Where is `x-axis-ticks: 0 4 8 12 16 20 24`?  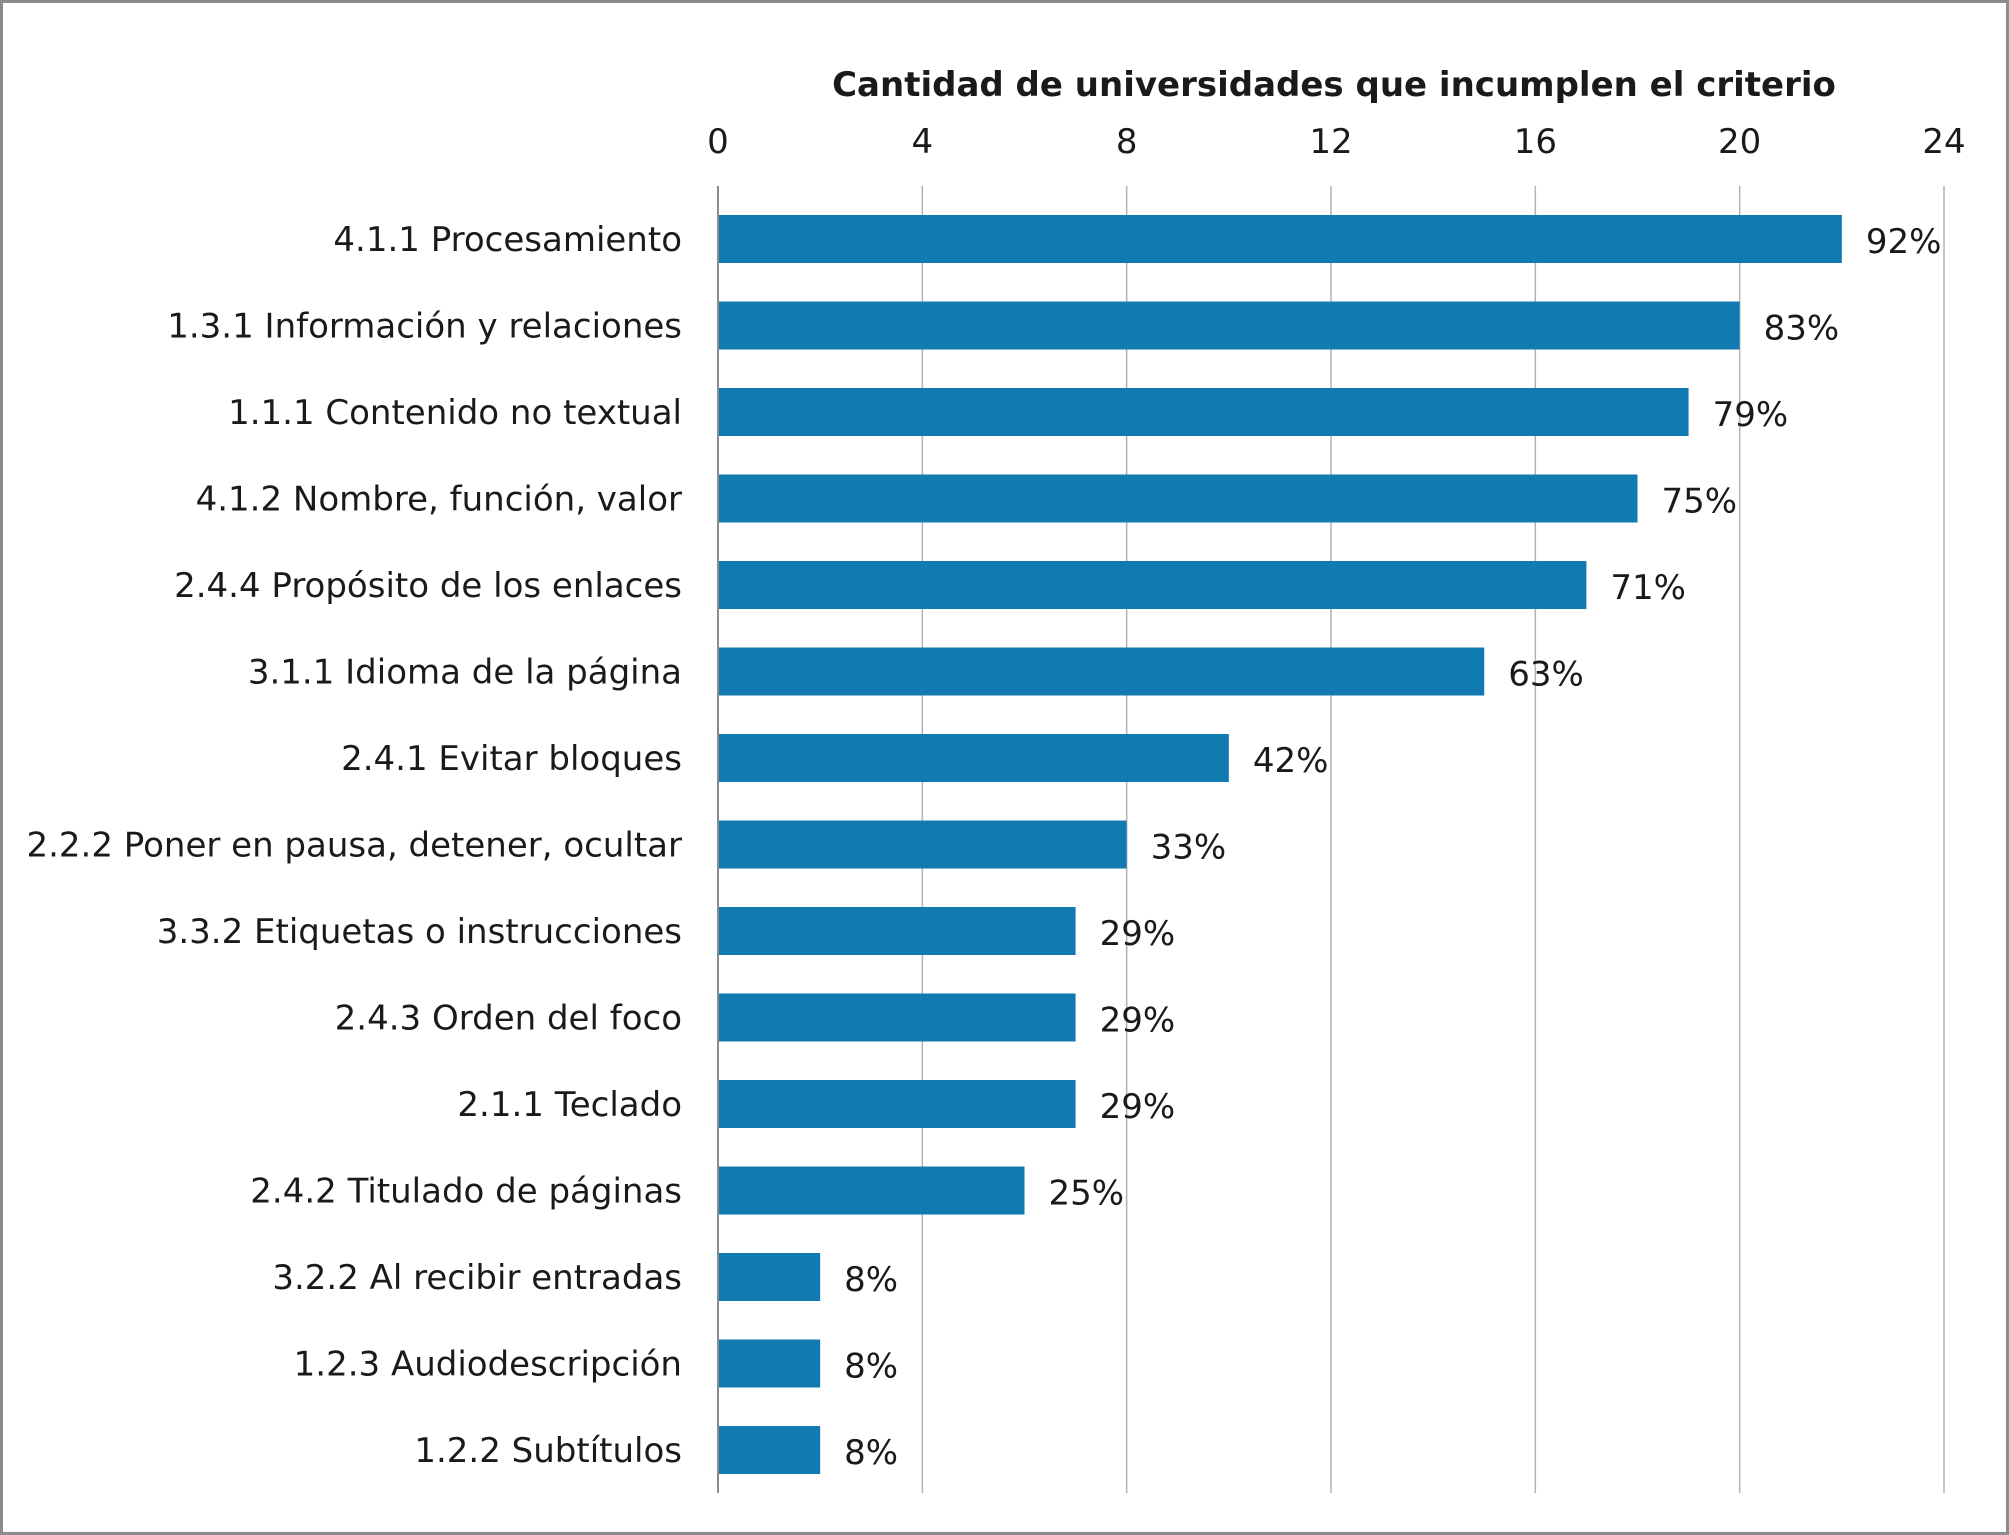
x-axis-ticks: 0 4 8 12 16 20 24 is located at coordinates (1336, 142).